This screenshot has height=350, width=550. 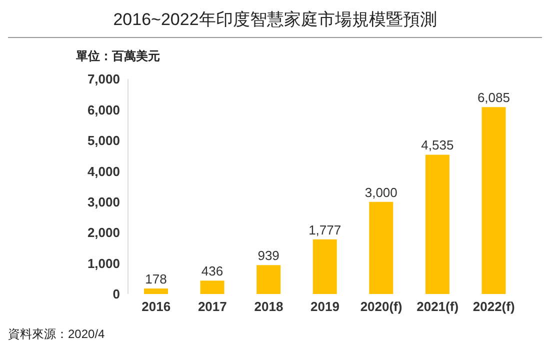 I want to click on y-tick-label: 3,000, so click(x=103, y=202).